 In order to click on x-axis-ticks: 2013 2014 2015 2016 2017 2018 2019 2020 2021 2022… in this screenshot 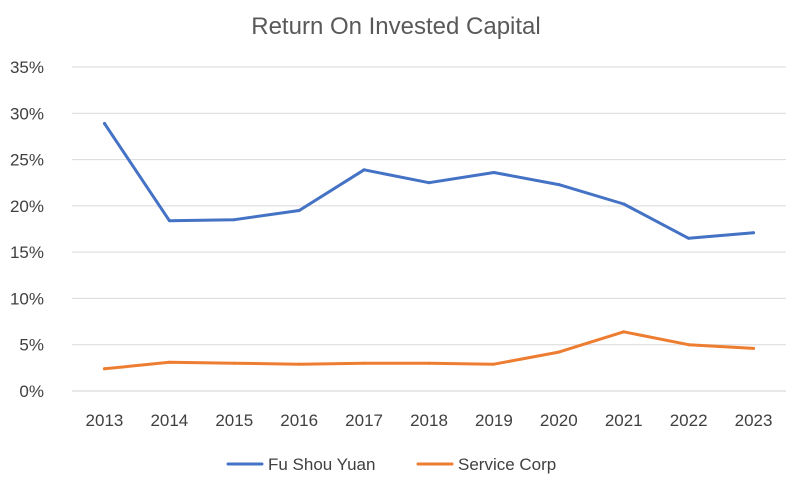, I will do `click(429, 420)`.